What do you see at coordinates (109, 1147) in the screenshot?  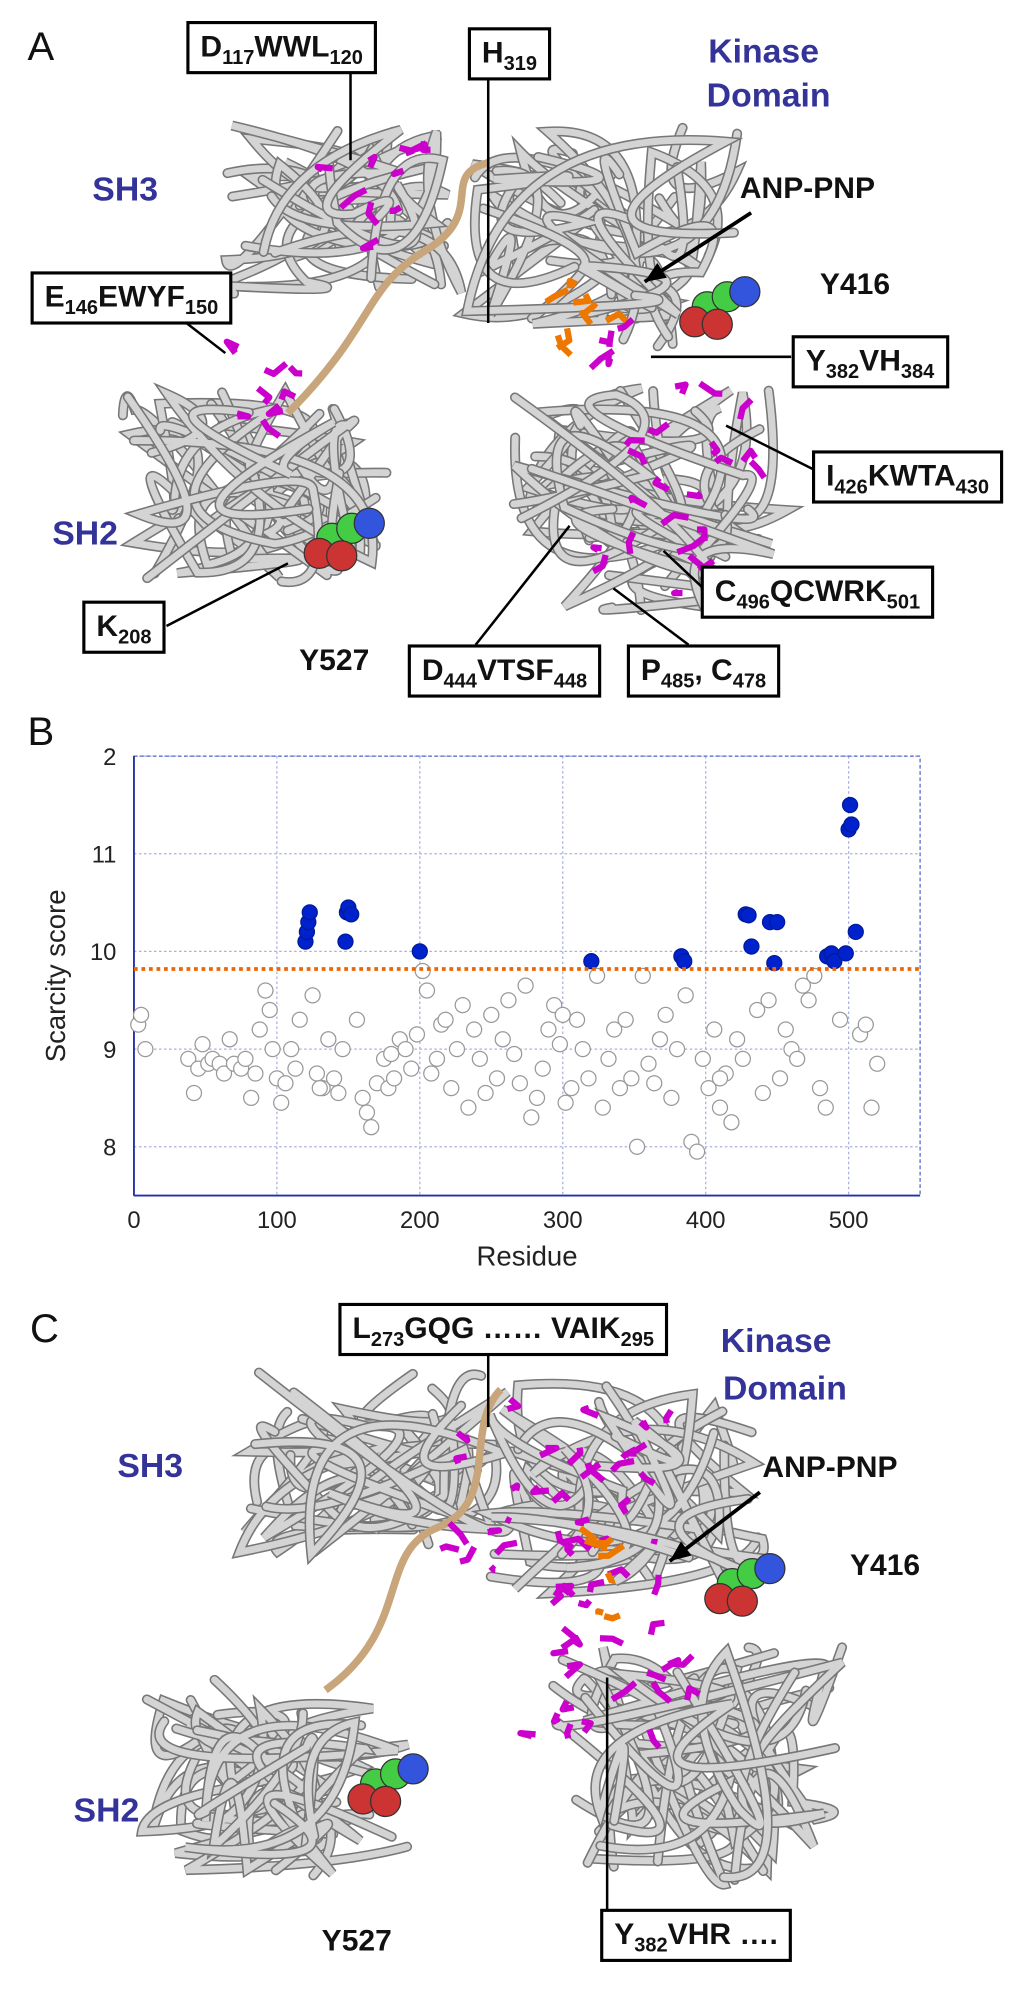 I see `y-tick-label: 8` at bounding box center [109, 1147].